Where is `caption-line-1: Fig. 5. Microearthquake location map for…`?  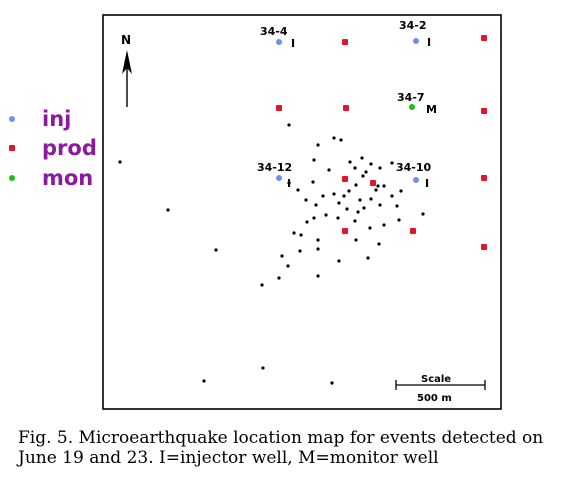 caption-line-1: Fig. 5. Microearthquake location map for… is located at coordinates (281, 438).